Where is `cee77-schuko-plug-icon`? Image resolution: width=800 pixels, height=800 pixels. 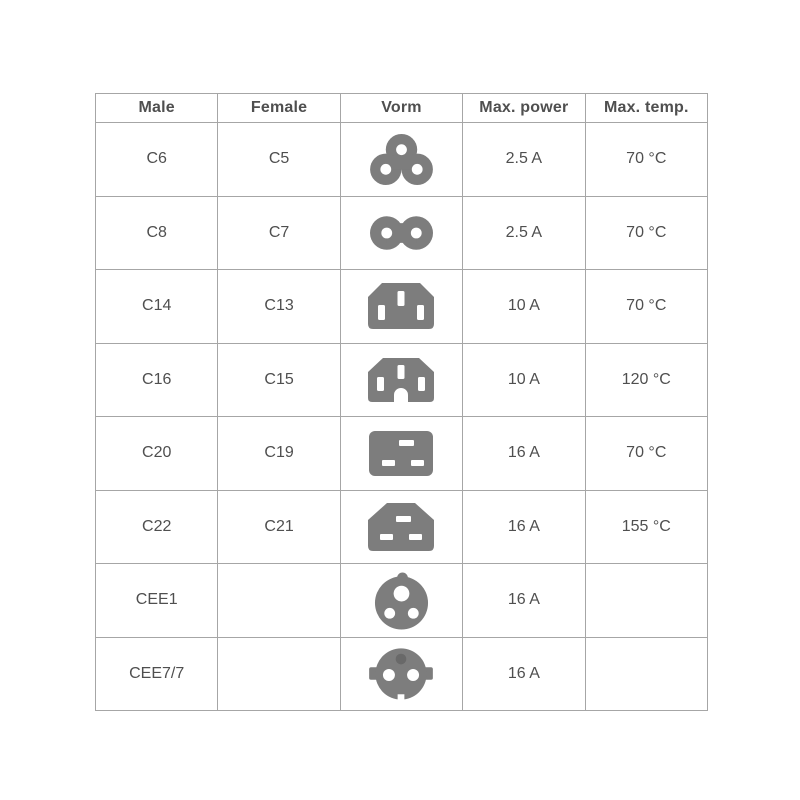
cee77-schuko-plug-icon is located at coordinates (401, 675).